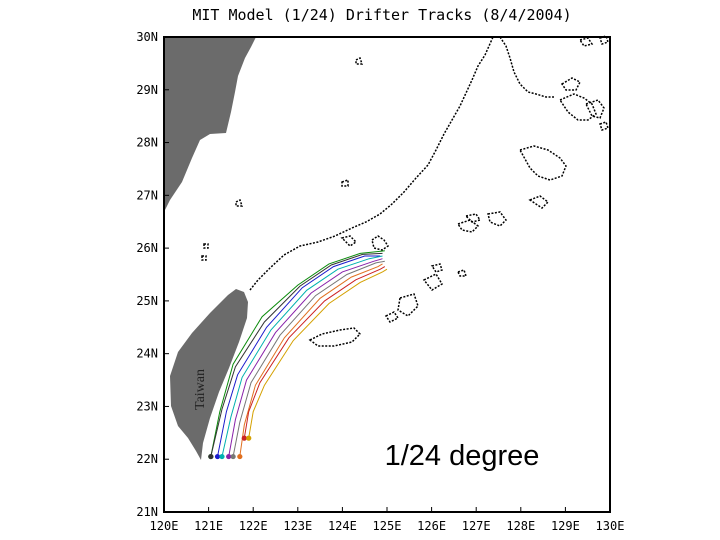 This screenshot has width=720, height=540. I want to click on lon-tick-label: 125E, so click(387, 526).